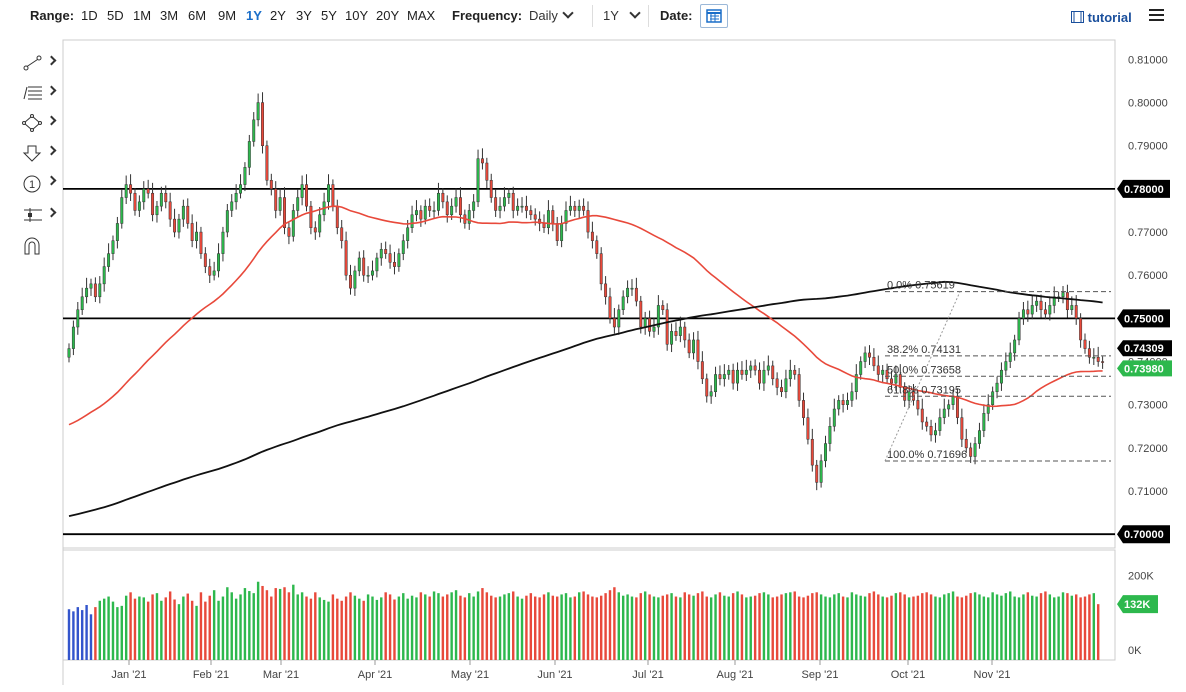  What do you see at coordinates (38, 93) in the screenshot?
I see `fib-tool` at bounding box center [38, 93].